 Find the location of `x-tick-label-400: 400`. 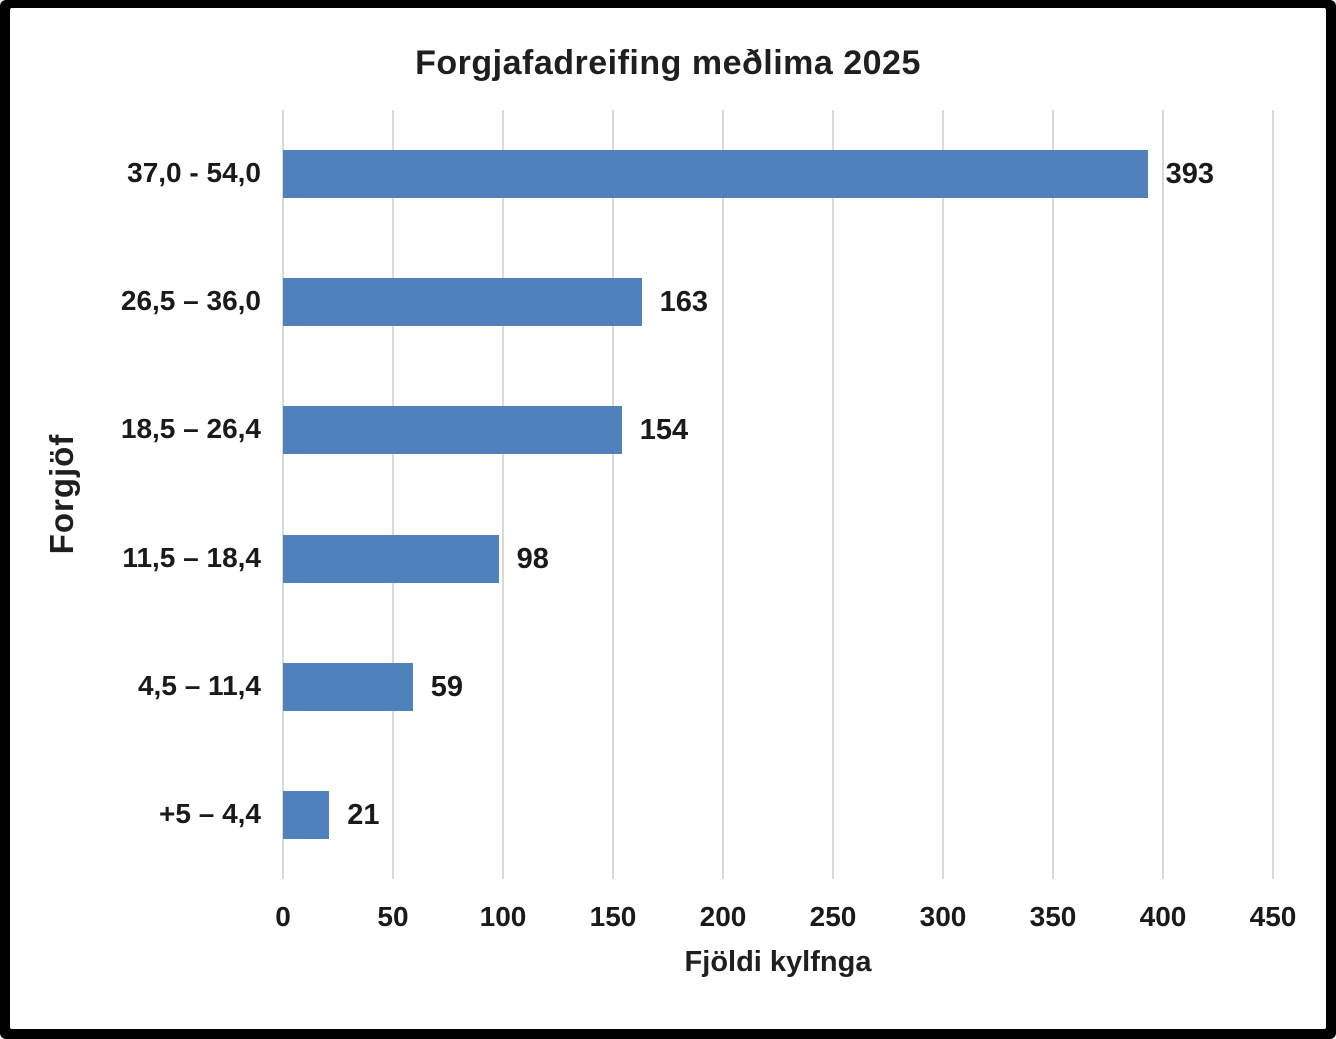

x-tick-label-400: 400 is located at coordinates (1163, 916).